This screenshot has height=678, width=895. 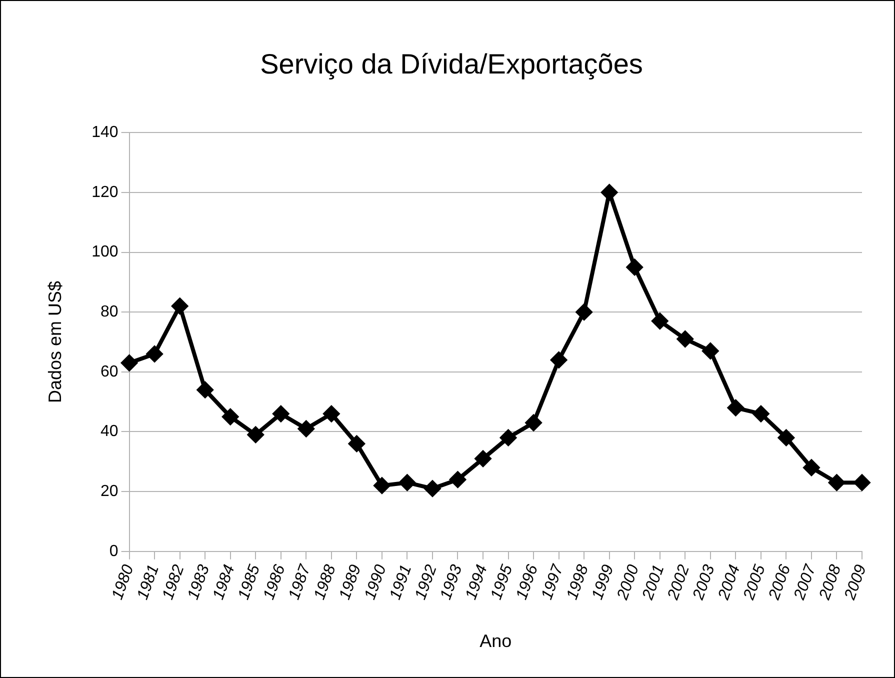 I want to click on y-tick-label: 140, so click(x=105, y=133).